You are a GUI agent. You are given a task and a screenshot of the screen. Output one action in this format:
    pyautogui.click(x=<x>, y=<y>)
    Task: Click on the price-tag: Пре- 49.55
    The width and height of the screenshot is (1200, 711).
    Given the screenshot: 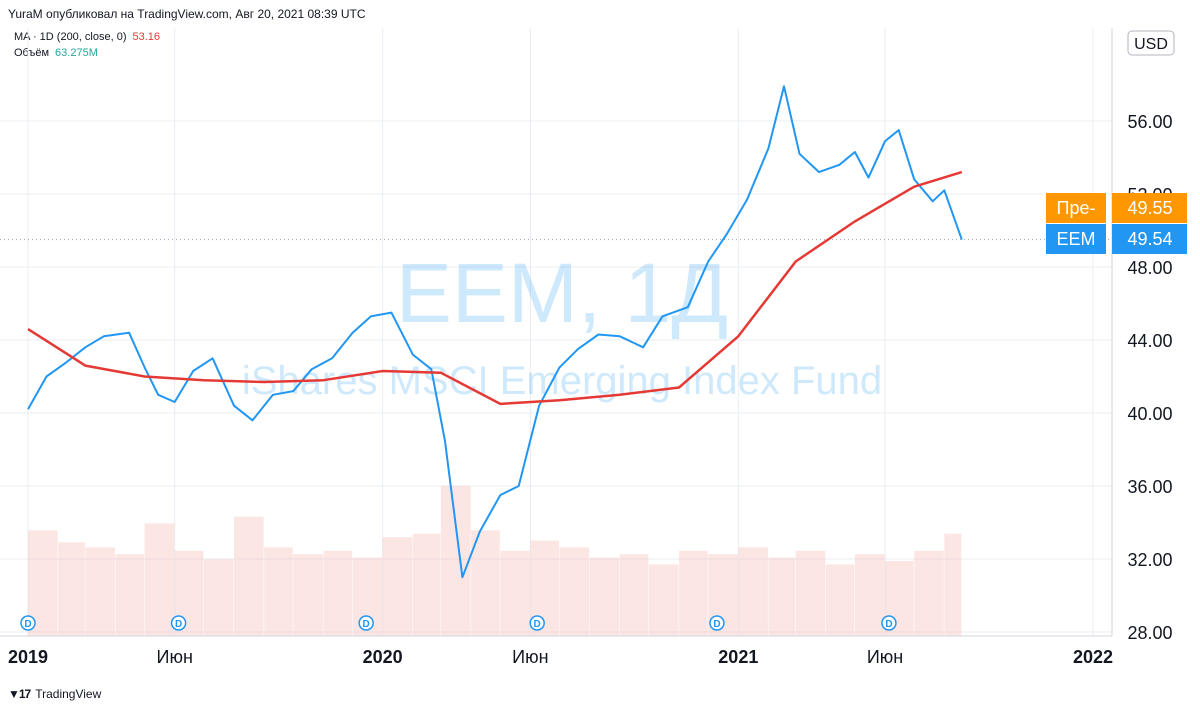 What is the action you would take?
    pyautogui.click(x=1116, y=208)
    